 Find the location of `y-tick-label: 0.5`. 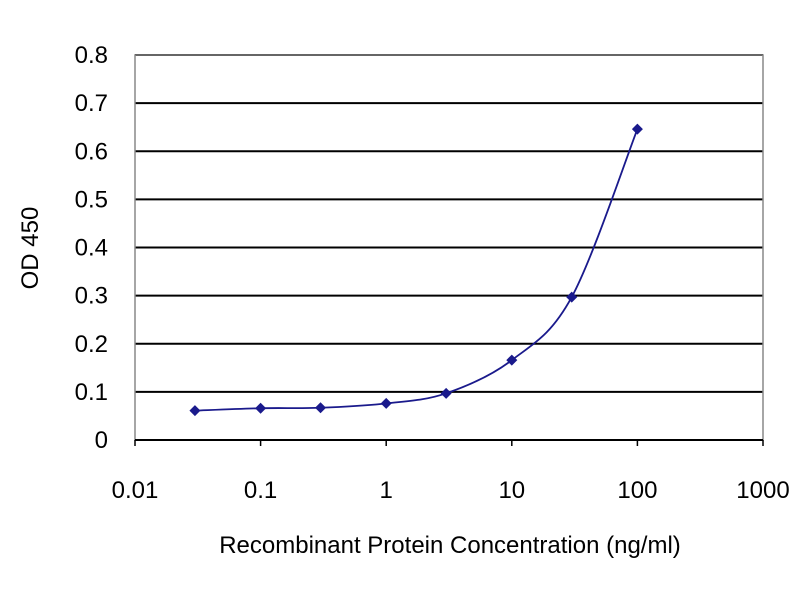

y-tick-label: 0.5 is located at coordinates (91, 199).